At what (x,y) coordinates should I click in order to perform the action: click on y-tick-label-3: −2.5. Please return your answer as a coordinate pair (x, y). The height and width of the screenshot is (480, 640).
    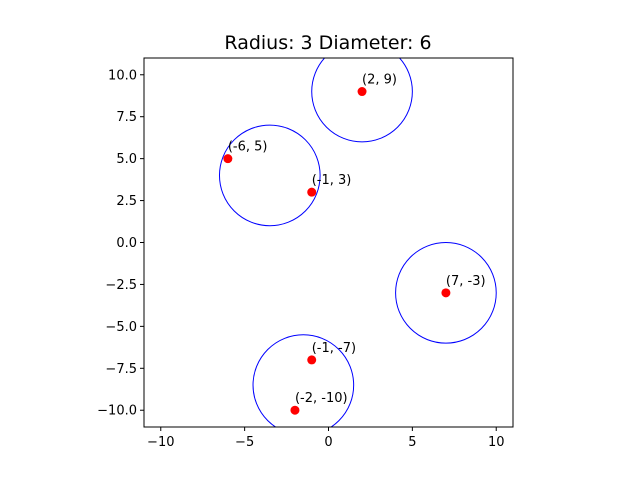
    Looking at the image, I should click on (121, 285).